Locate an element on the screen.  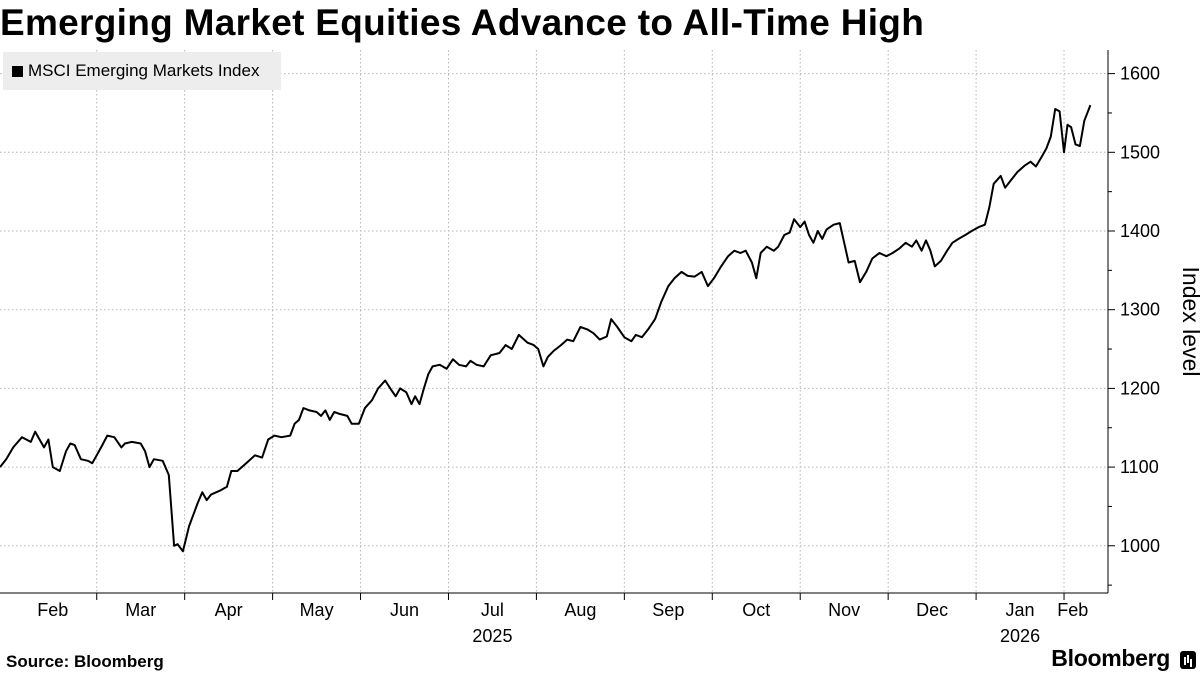
x-year-label: 2026 is located at coordinates (1020, 636).